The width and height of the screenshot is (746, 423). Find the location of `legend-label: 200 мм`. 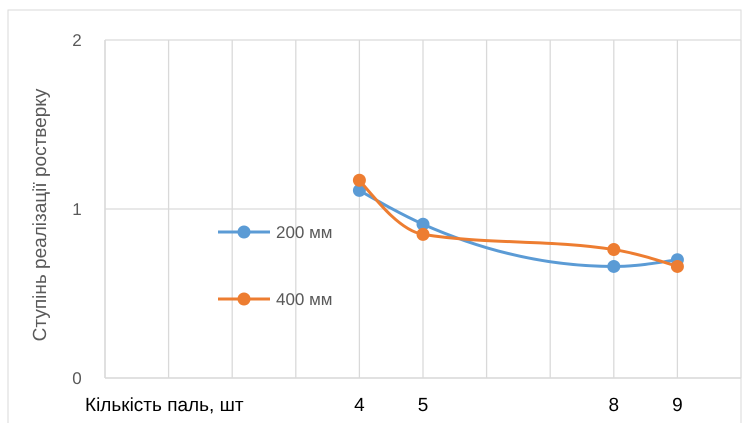

legend-label: 200 мм is located at coordinates (304, 232).